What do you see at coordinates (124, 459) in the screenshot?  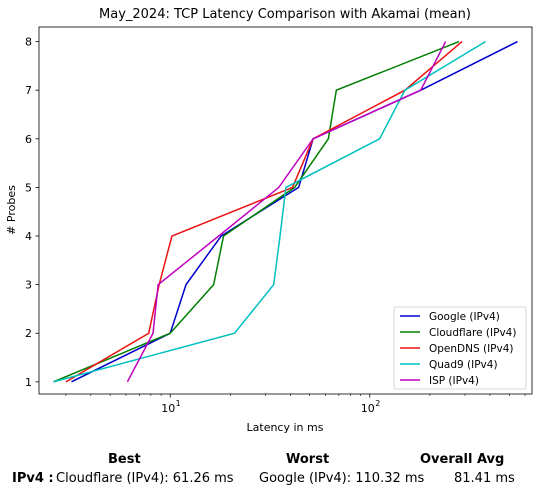 I see `best-header: Best` at bounding box center [124, 459].